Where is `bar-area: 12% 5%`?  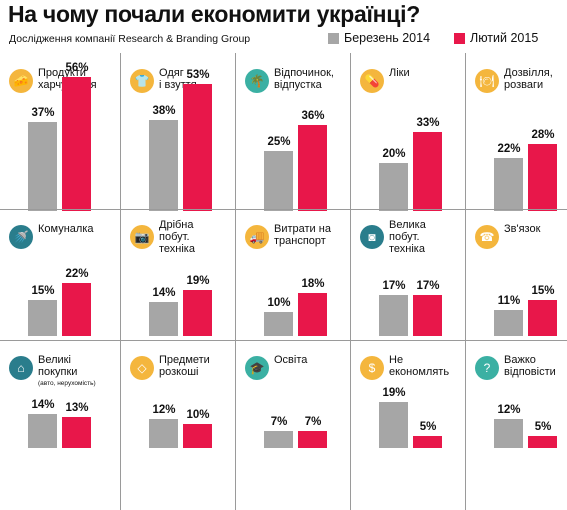 bar-area: 12% 5% is located at coordinates (516, 394).